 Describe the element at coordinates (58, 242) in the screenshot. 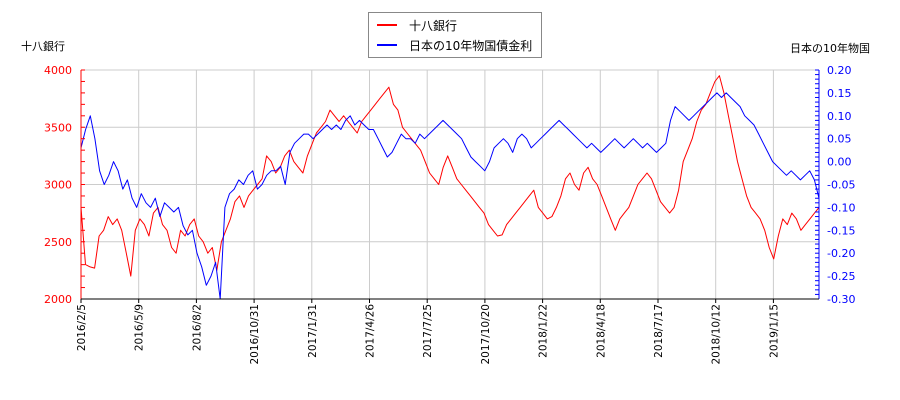

I see `left-tick-label: 2500` at that location.